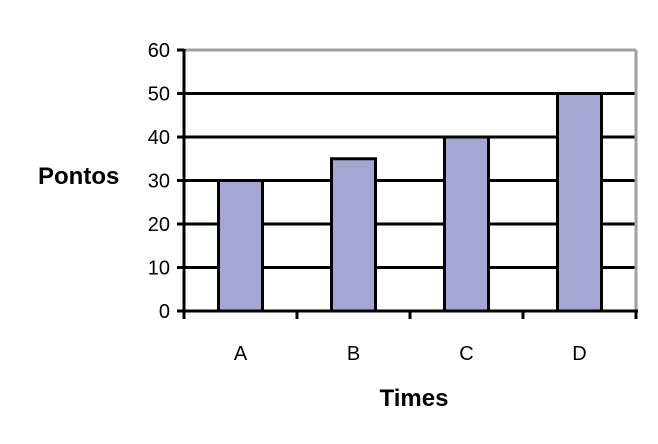  I want to click on y-tick-label: 30, so click(159, 182).